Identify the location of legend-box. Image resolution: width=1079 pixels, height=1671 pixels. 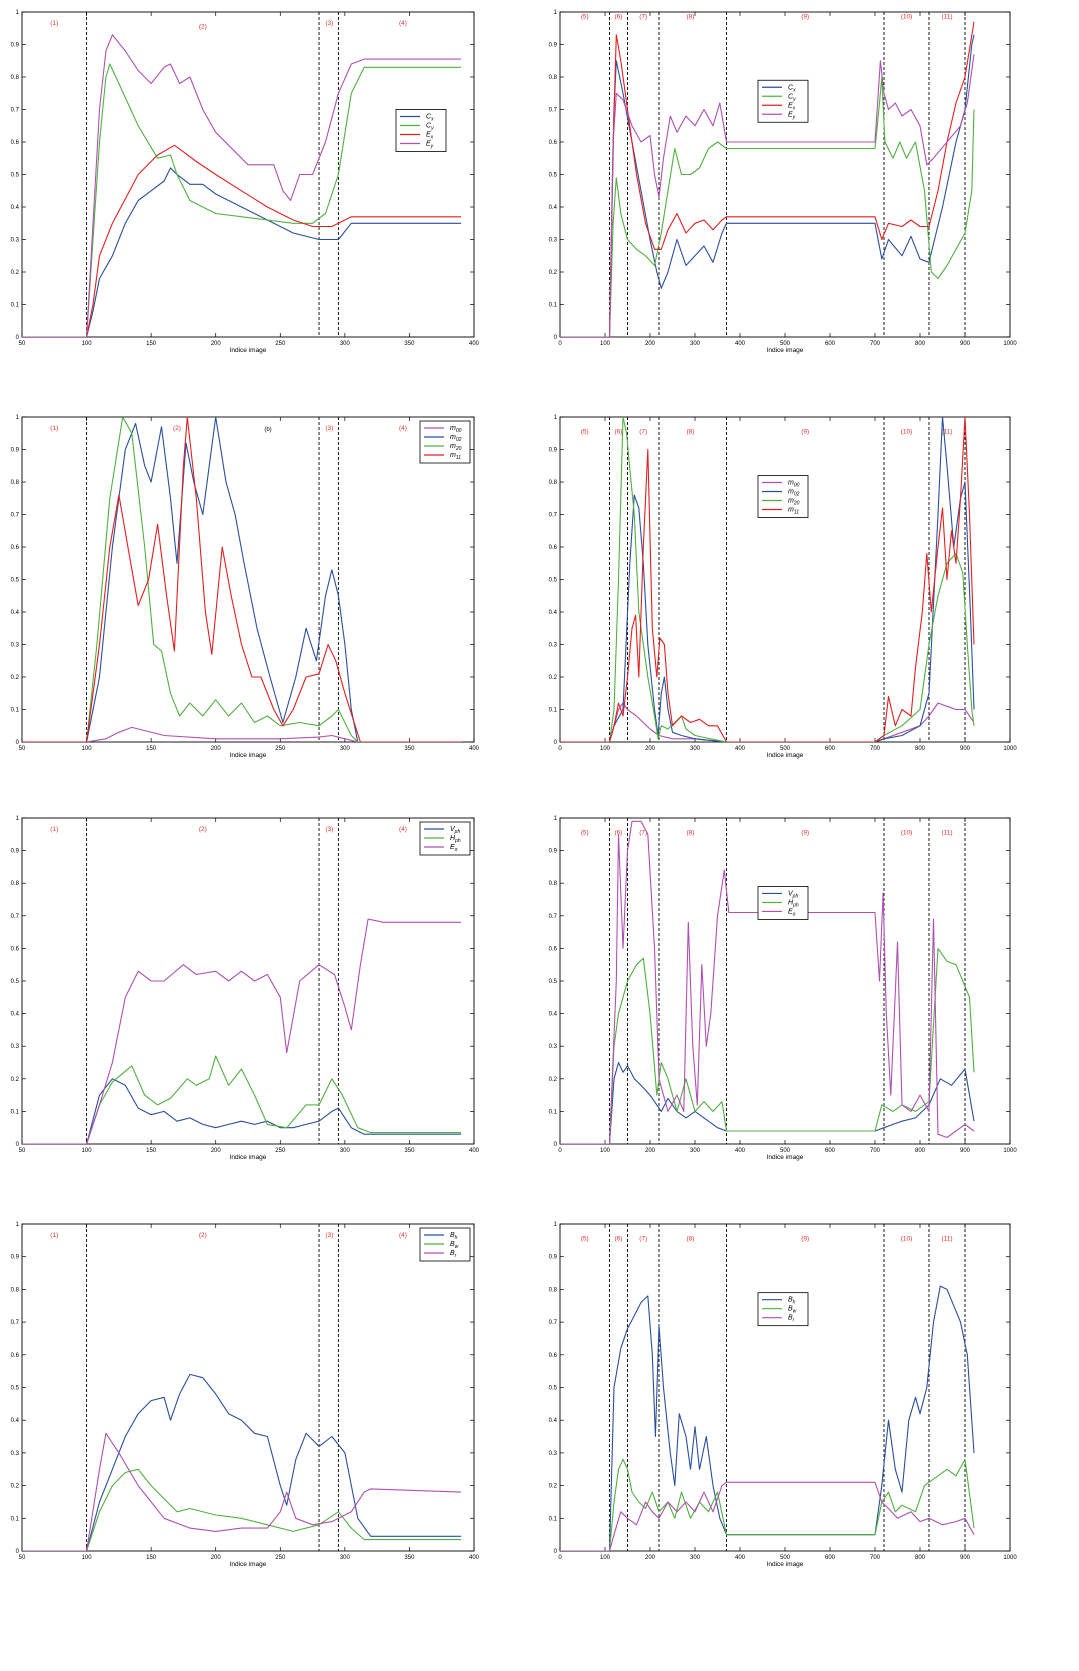
(421, 130).